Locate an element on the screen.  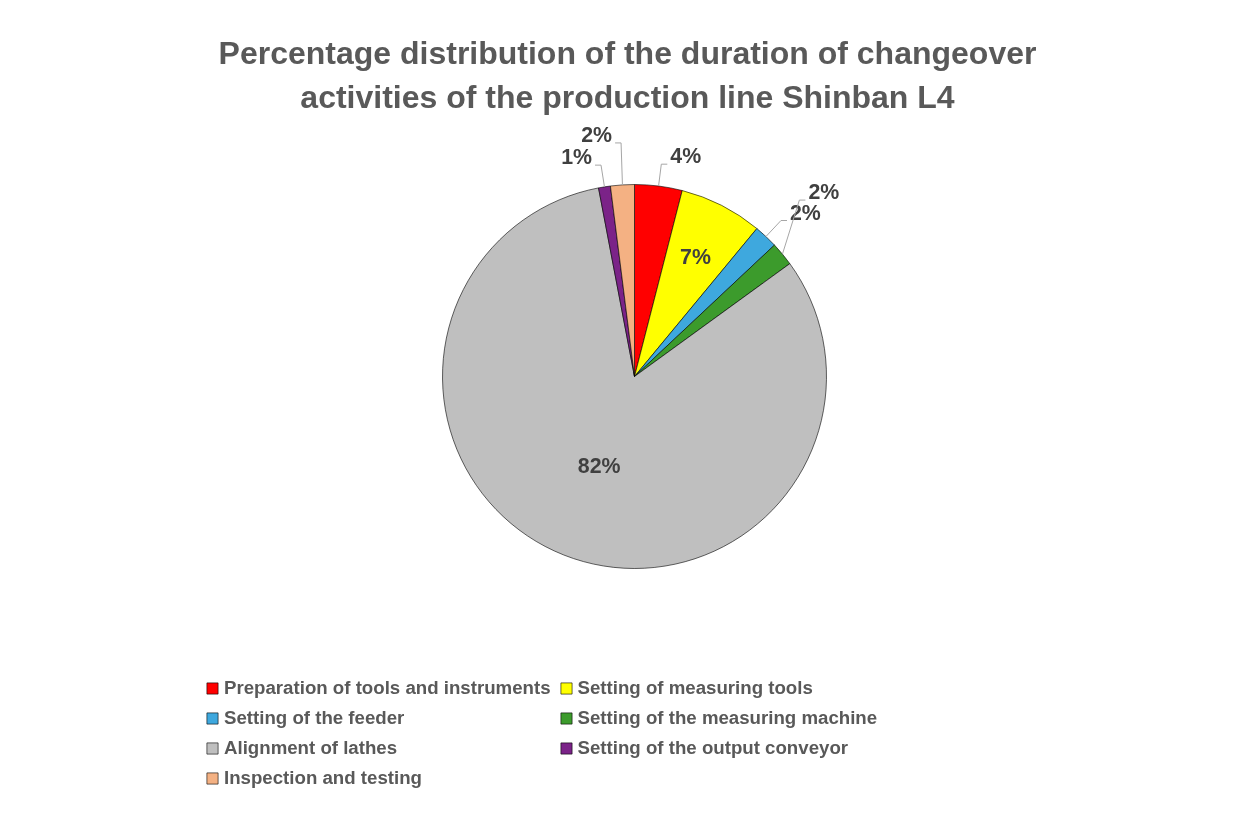
legend-label: Setting of the measuring machine is located at coordinates (727, 718).